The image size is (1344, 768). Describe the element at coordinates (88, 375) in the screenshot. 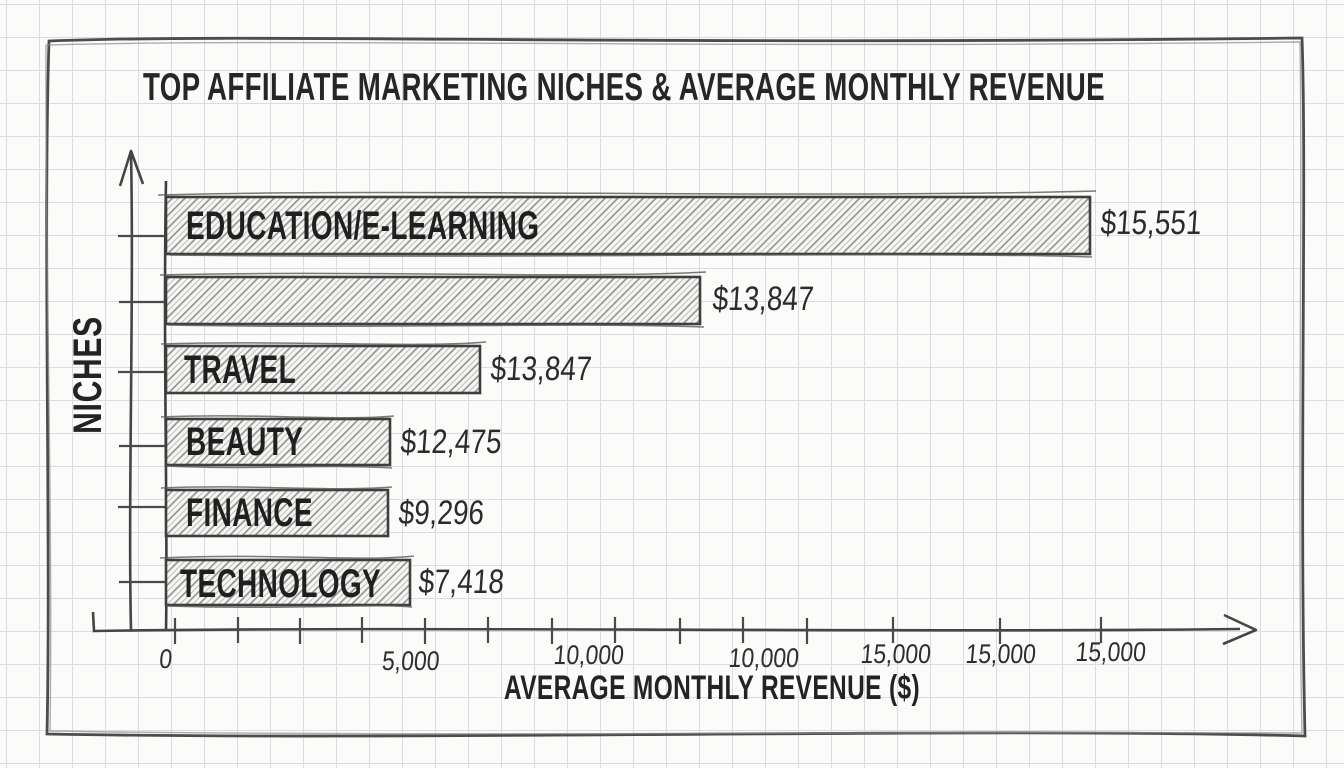

I see `y-axis-label: NICHES` at that location.